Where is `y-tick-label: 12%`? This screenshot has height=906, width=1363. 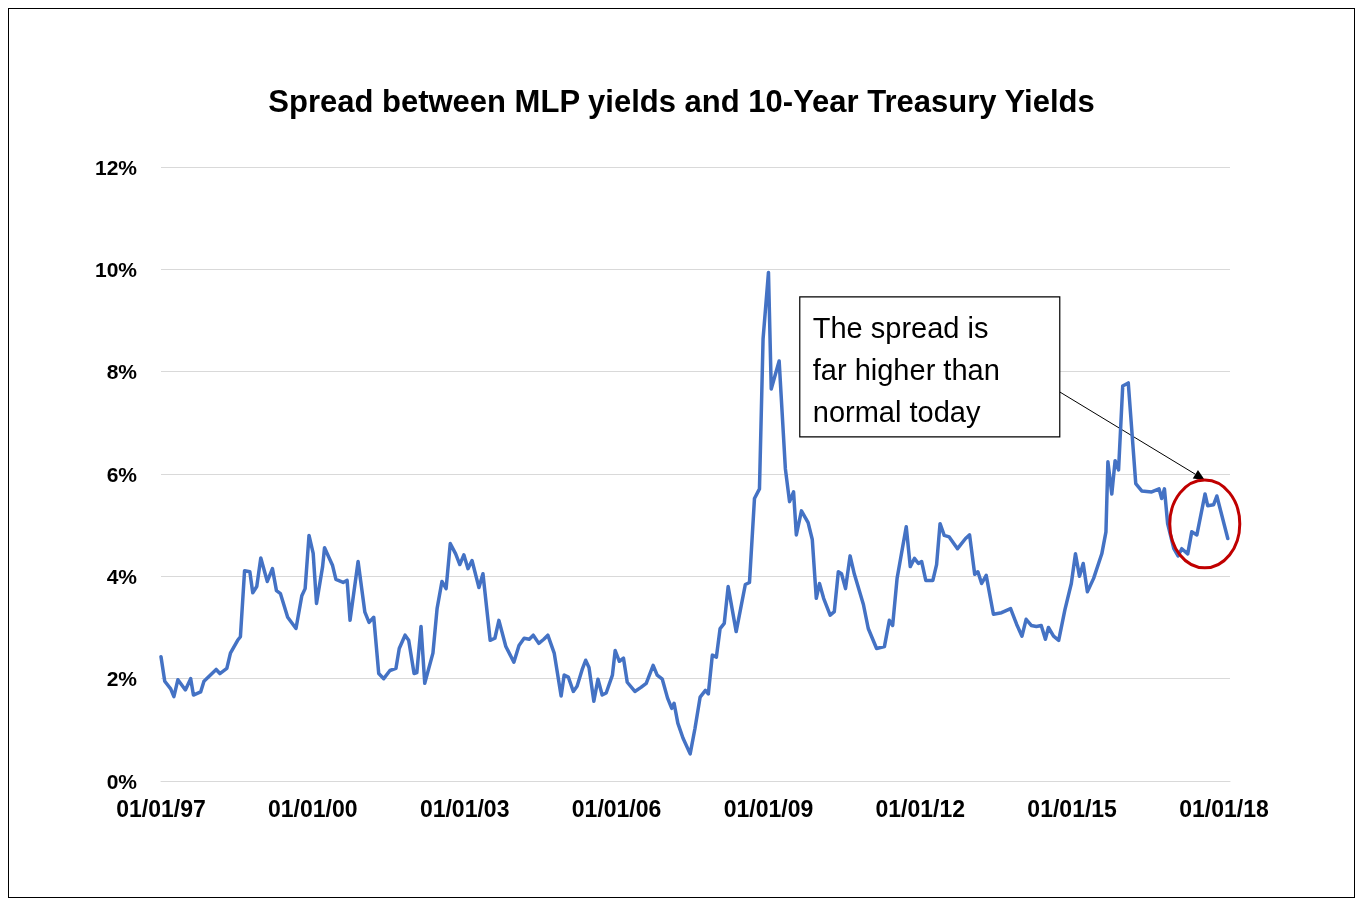
y-tick-label: 12% is located at coordinates (116, 167).